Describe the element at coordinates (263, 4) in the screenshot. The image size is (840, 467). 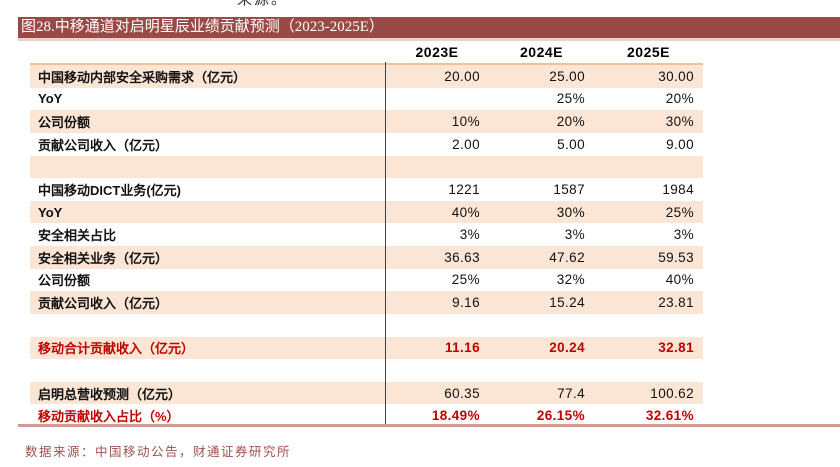
I see `cropped-text-above-figure: 来源。` at that location.